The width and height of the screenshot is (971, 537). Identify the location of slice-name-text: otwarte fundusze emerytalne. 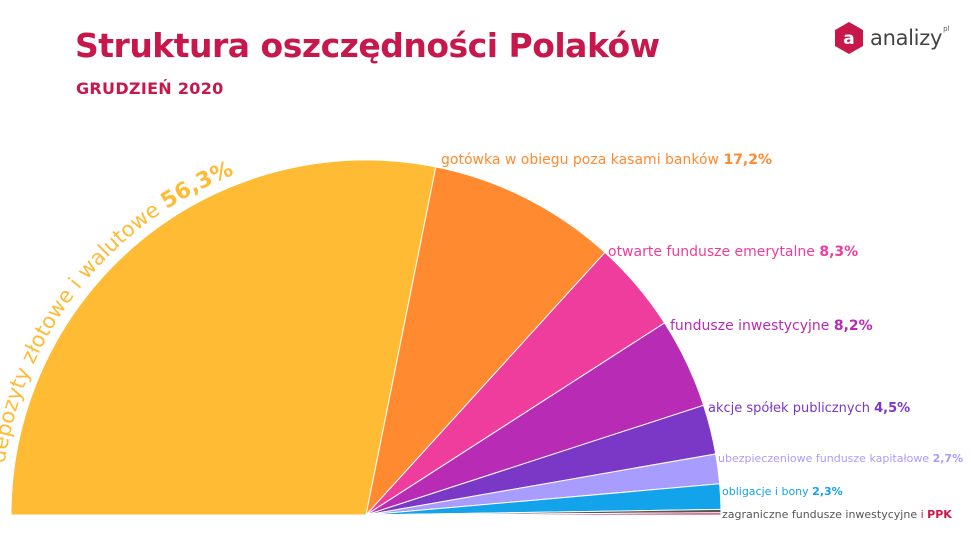
(713, 252).